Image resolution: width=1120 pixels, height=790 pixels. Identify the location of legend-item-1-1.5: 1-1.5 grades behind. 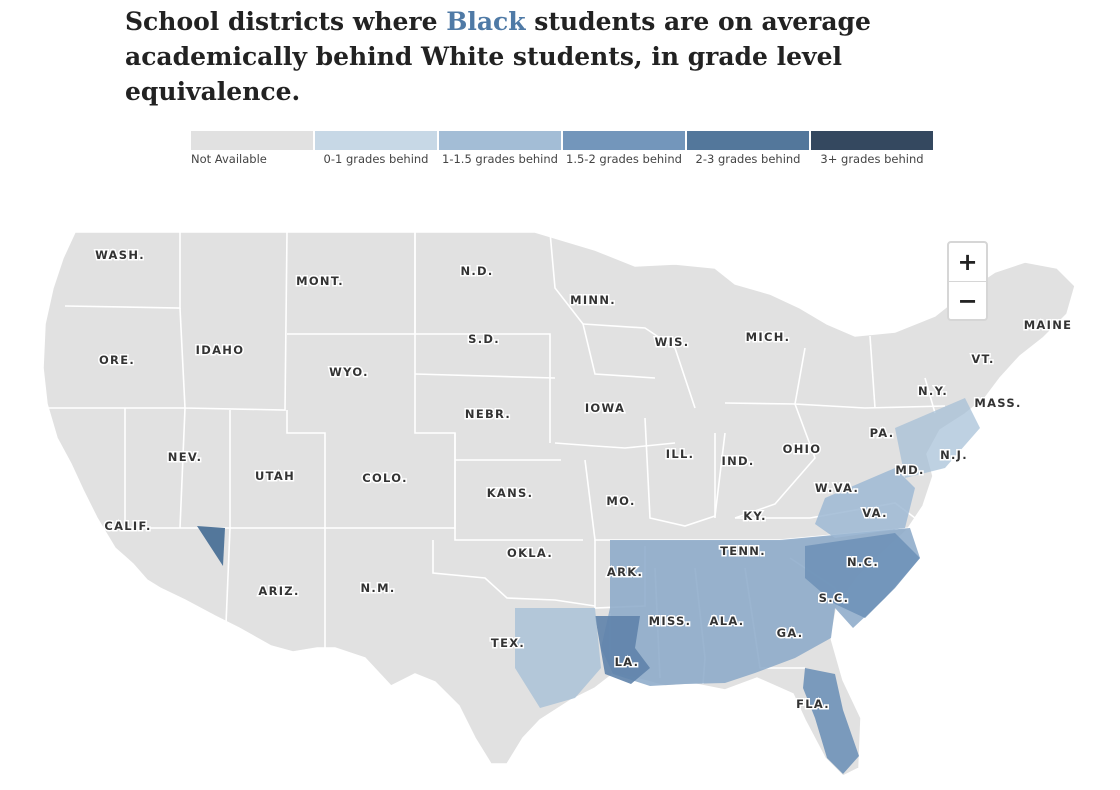
(500, 149).